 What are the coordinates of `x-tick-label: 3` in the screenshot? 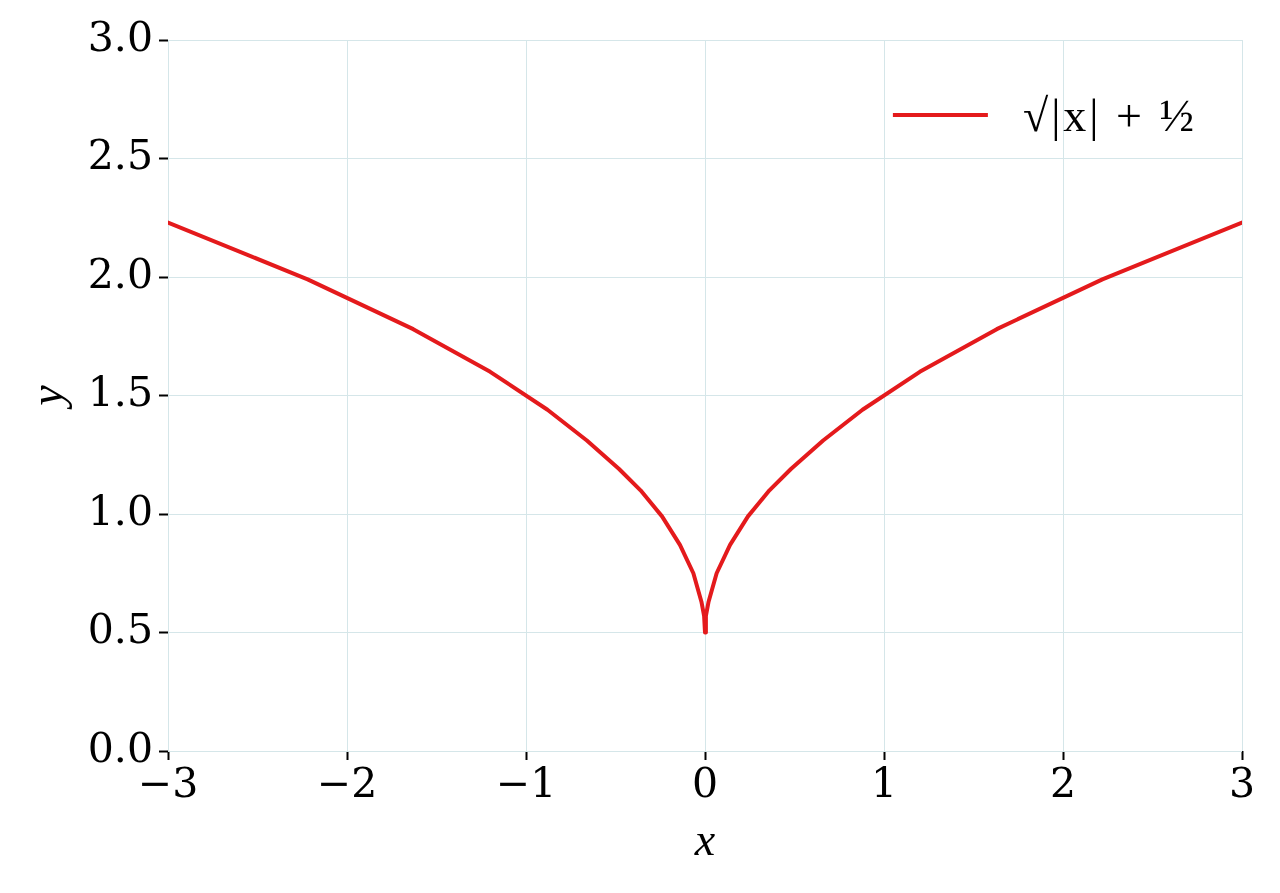 It's located at (1242, 783).